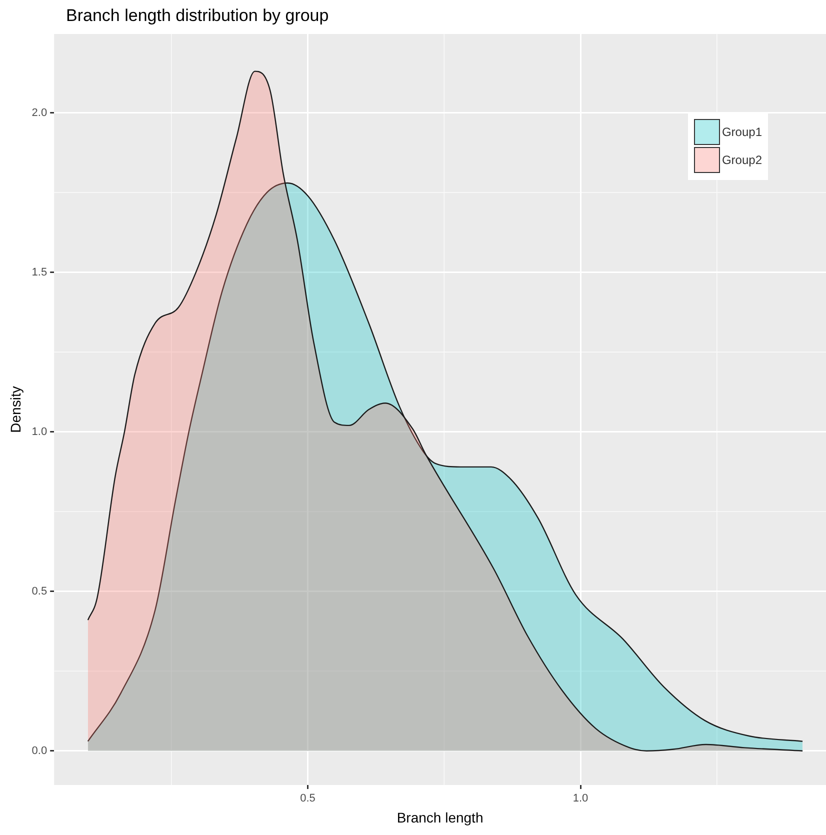 The width and height of the screenshot is (826, 835). What do you see at coordinates (40, 432) in the screenshot?
I see `y-tick-label: 1.0` at bounding box center [40, 432].